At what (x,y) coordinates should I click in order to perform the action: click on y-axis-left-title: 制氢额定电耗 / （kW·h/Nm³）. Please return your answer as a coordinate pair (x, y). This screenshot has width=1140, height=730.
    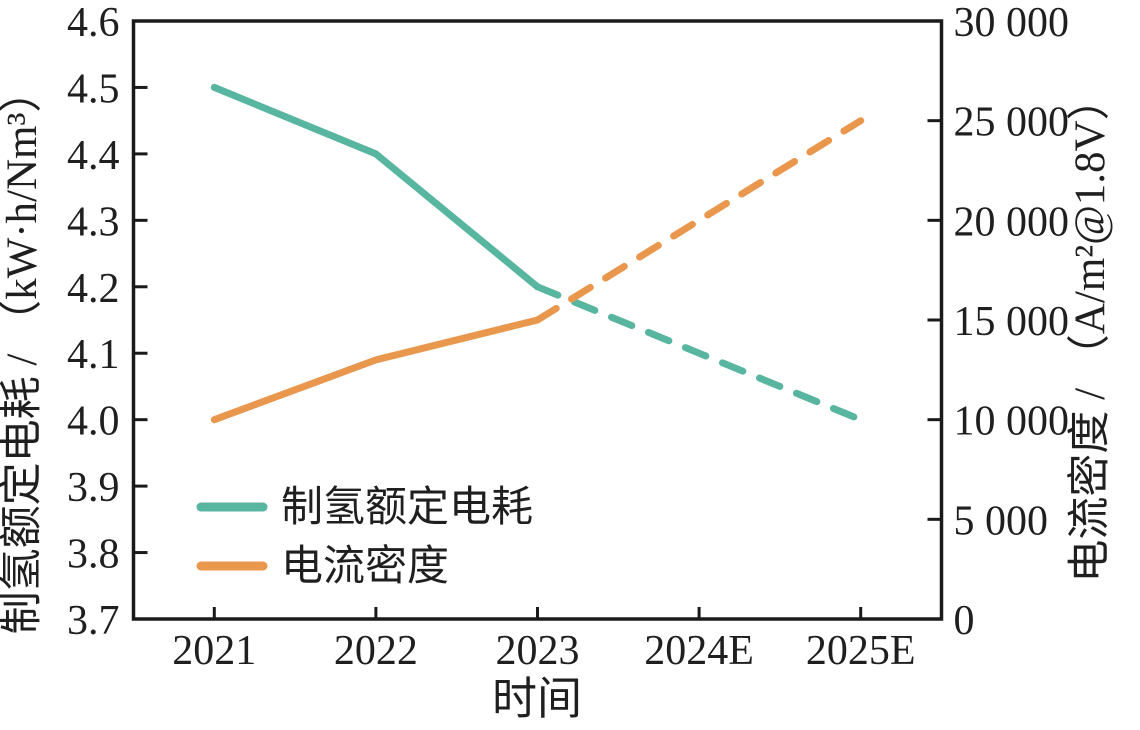
    Looking at the image, I should click on (23, 352).